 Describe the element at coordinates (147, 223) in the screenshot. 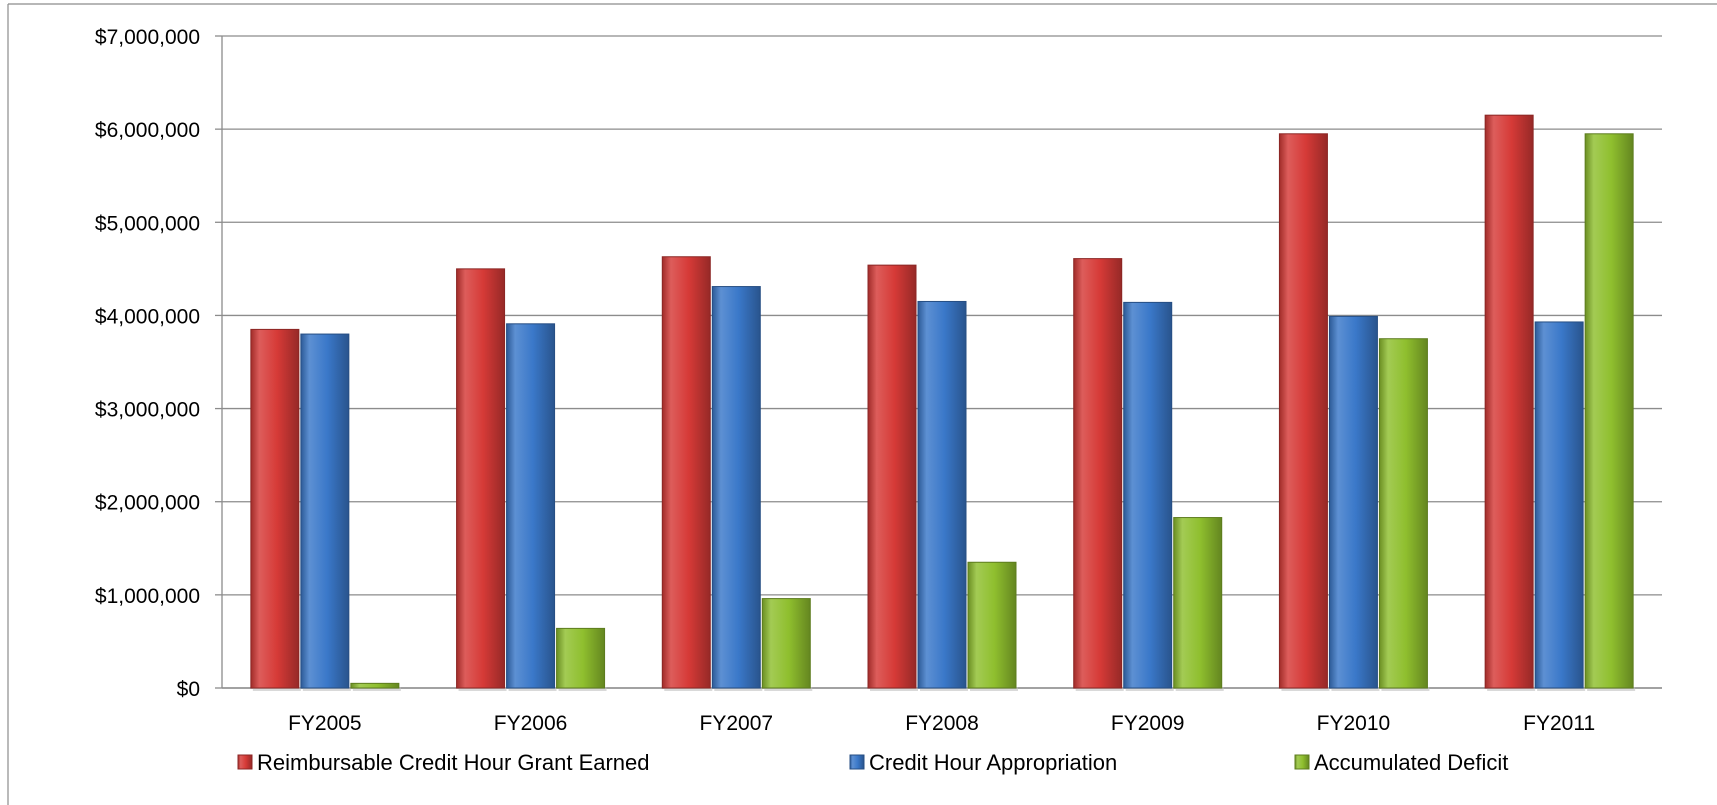

I see `y-tick-label: $5,000,000` at that location.